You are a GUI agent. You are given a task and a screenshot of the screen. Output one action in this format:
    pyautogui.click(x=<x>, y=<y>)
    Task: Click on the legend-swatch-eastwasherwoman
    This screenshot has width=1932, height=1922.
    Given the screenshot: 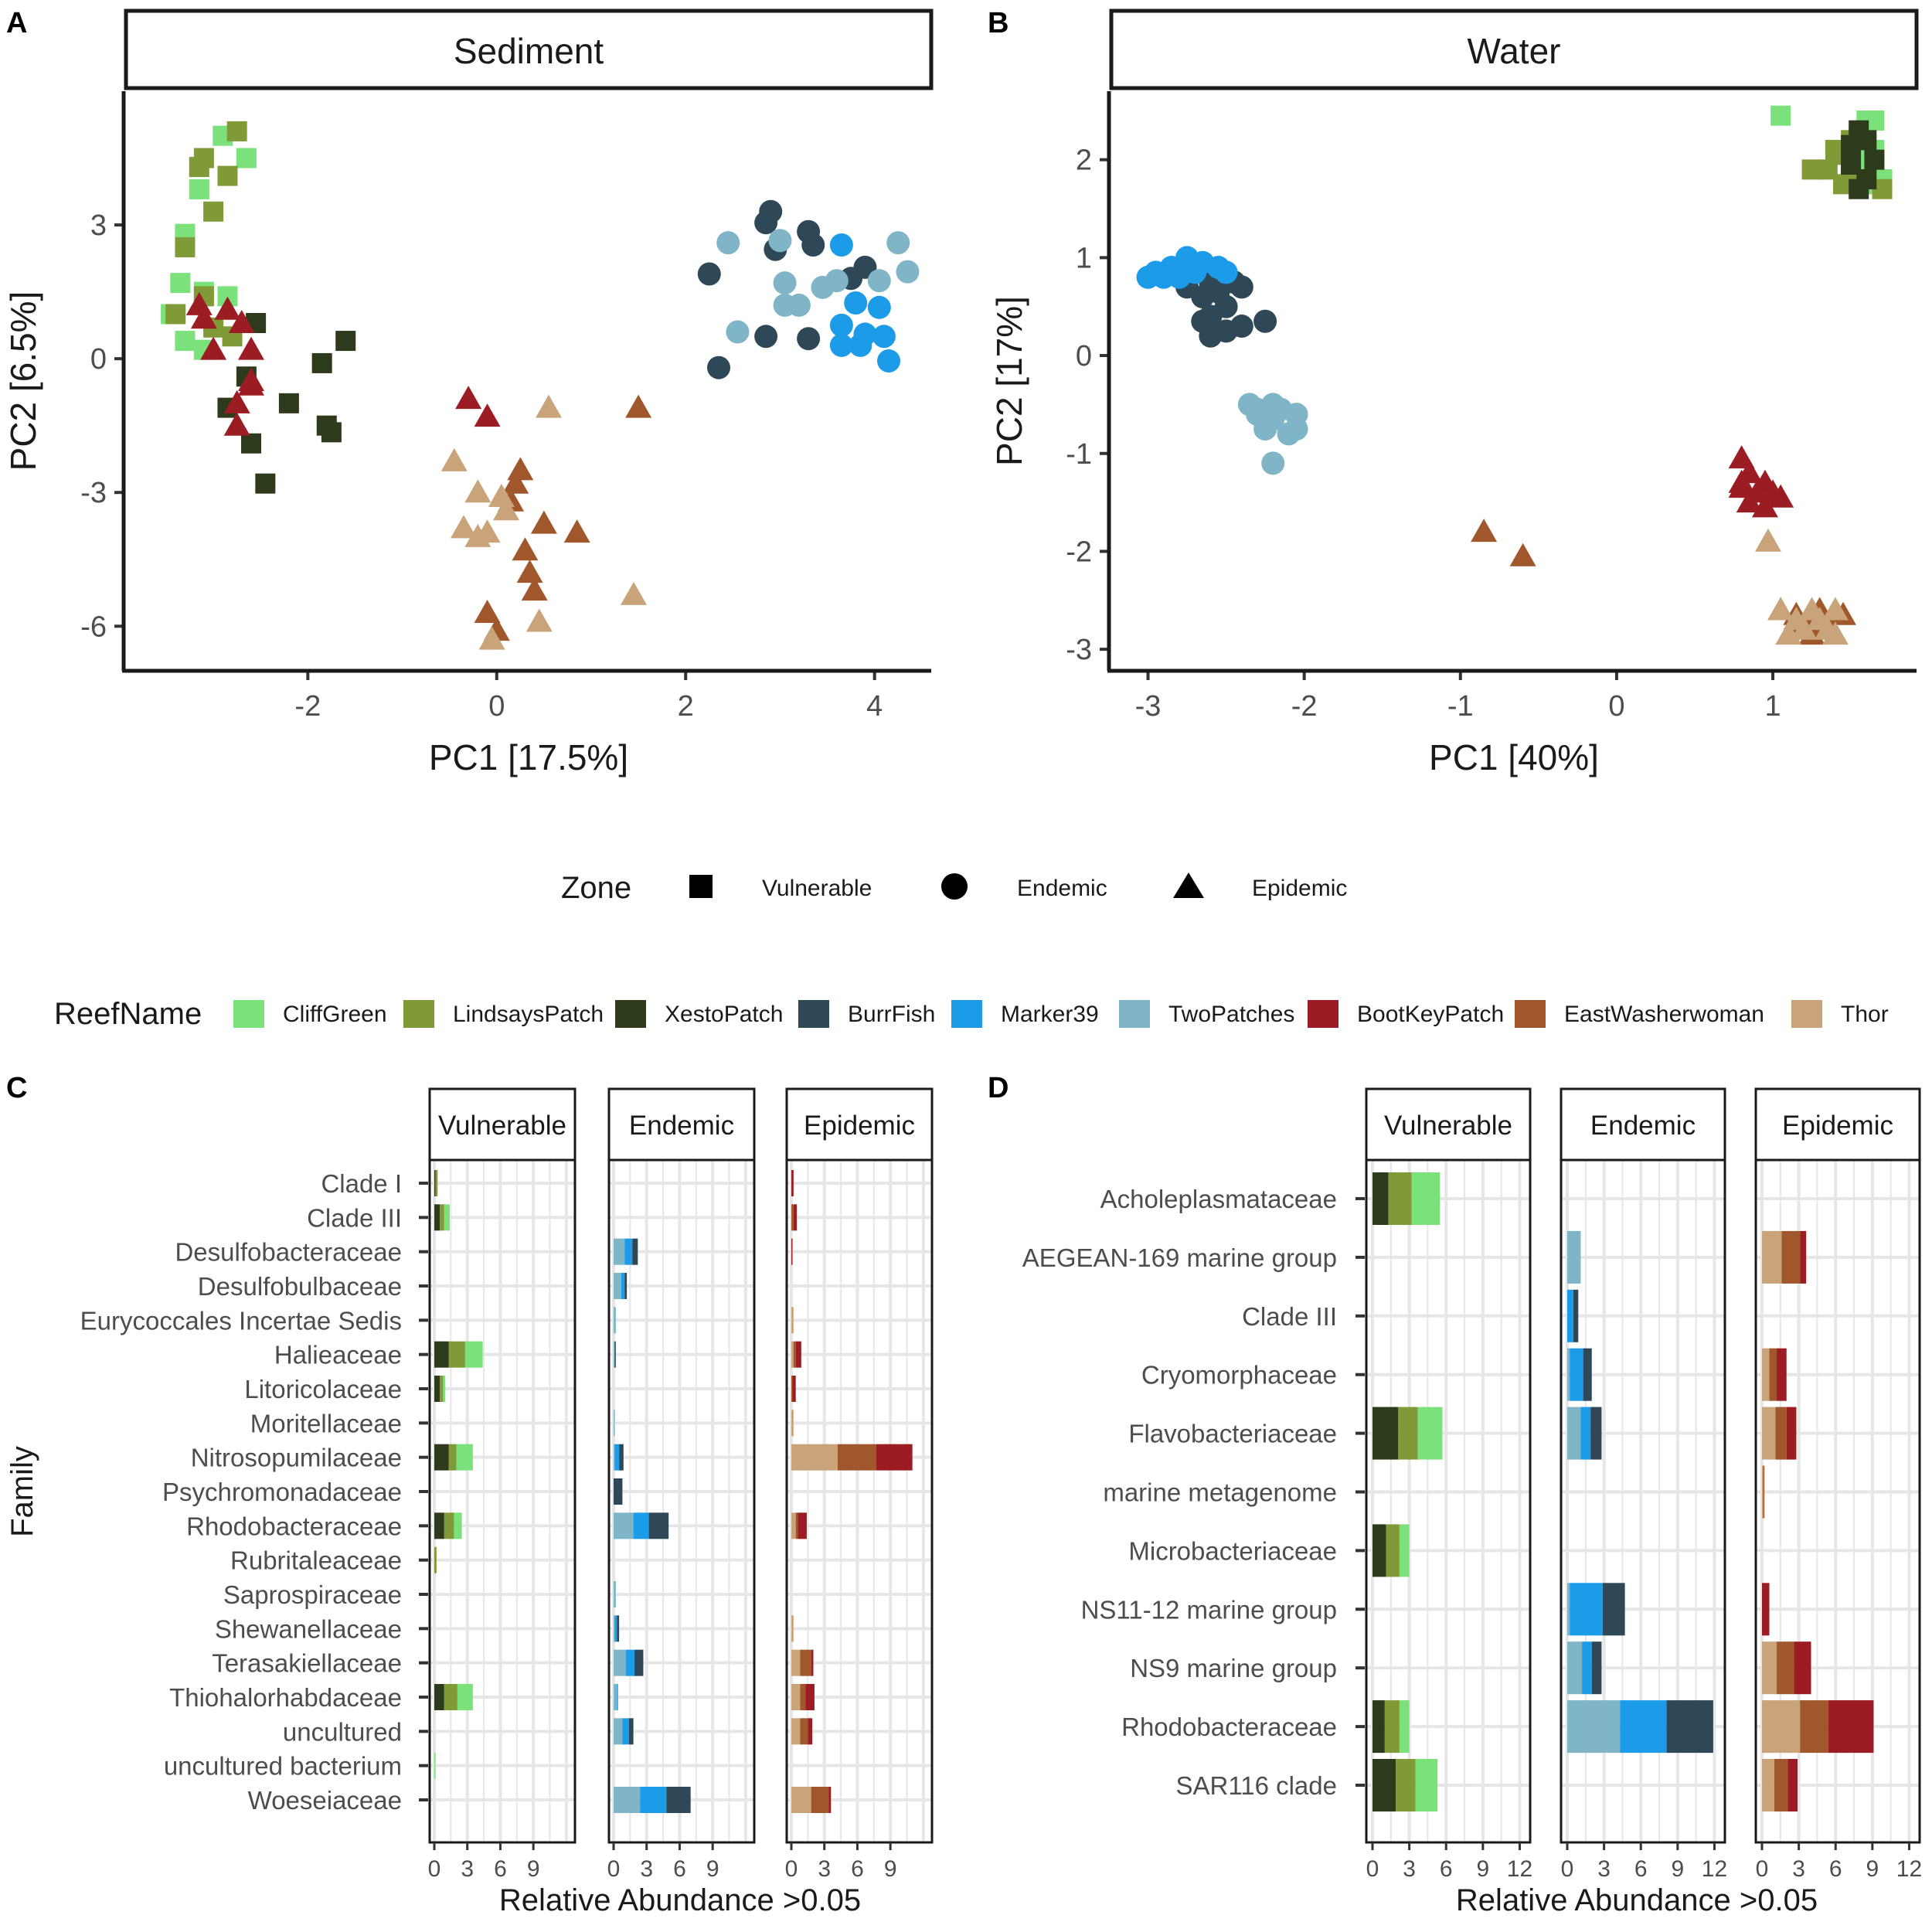 What is the action you would take?
    pyautogui.click(x=1531, y=1014)
    